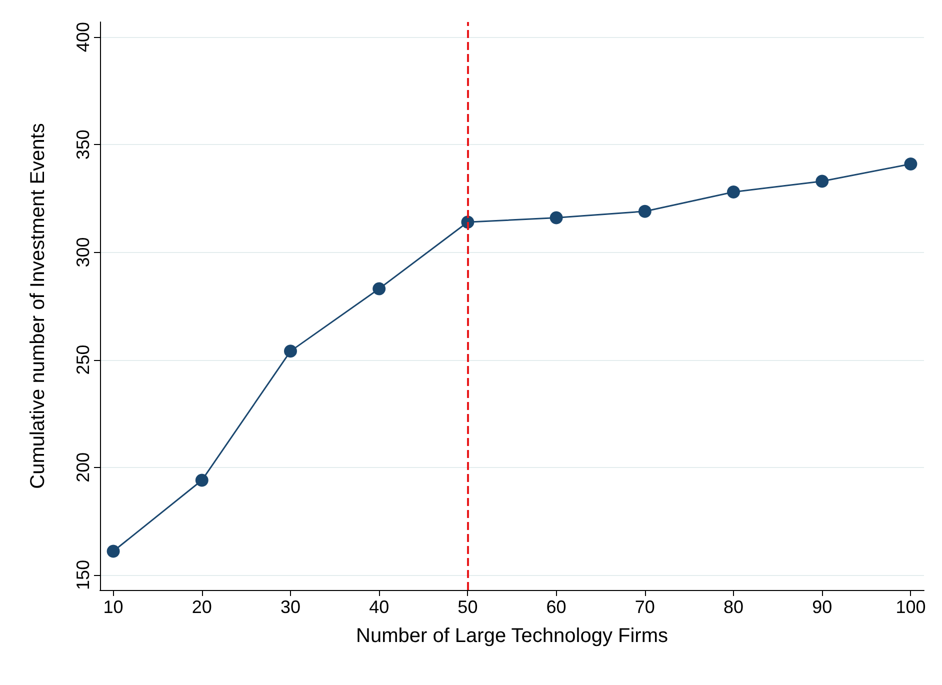 The height and width of the screenshot is (685, 942). What do you see at coordinates (822, 607) in the screenshot?
I see `x-tick-label: 90` at bounding box center [822, 607].